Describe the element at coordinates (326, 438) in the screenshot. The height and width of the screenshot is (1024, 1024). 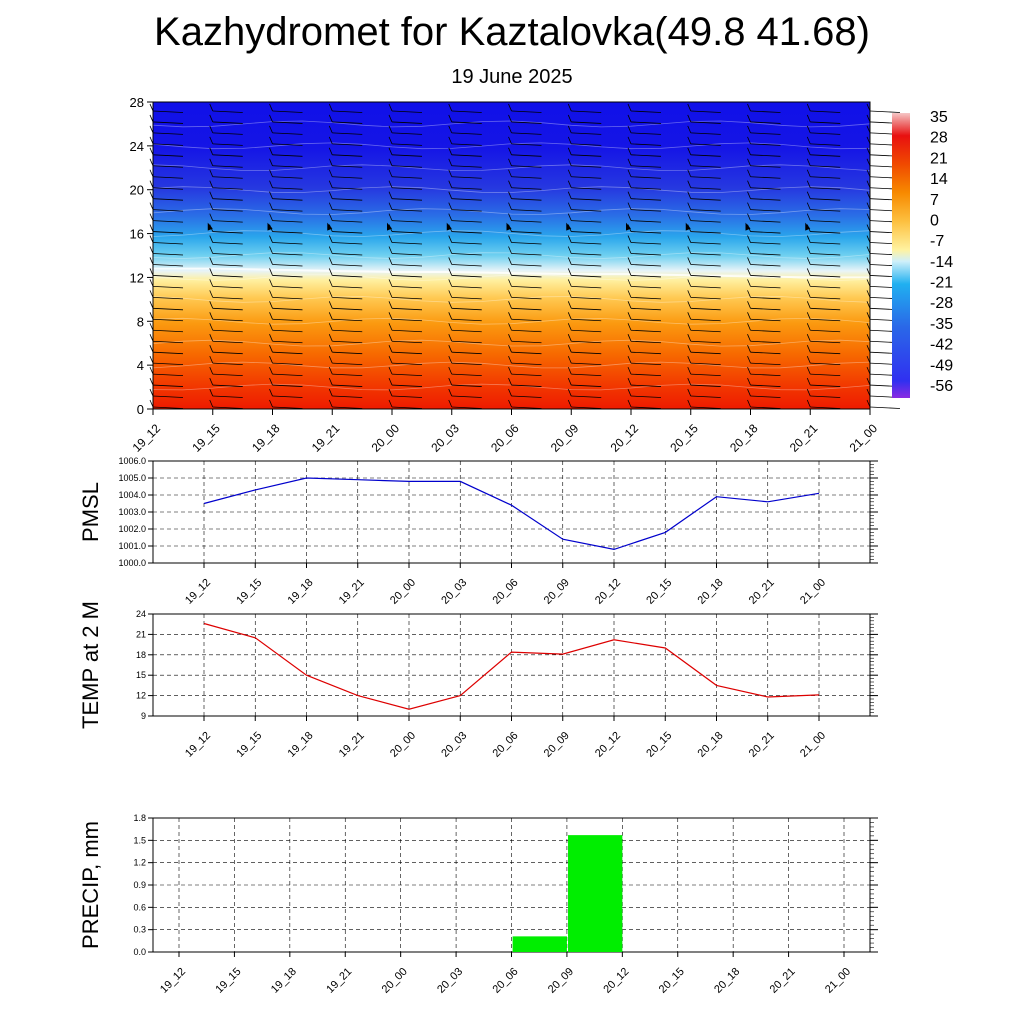
I see `heatmap-x-tick-label: 19_21` at that location.